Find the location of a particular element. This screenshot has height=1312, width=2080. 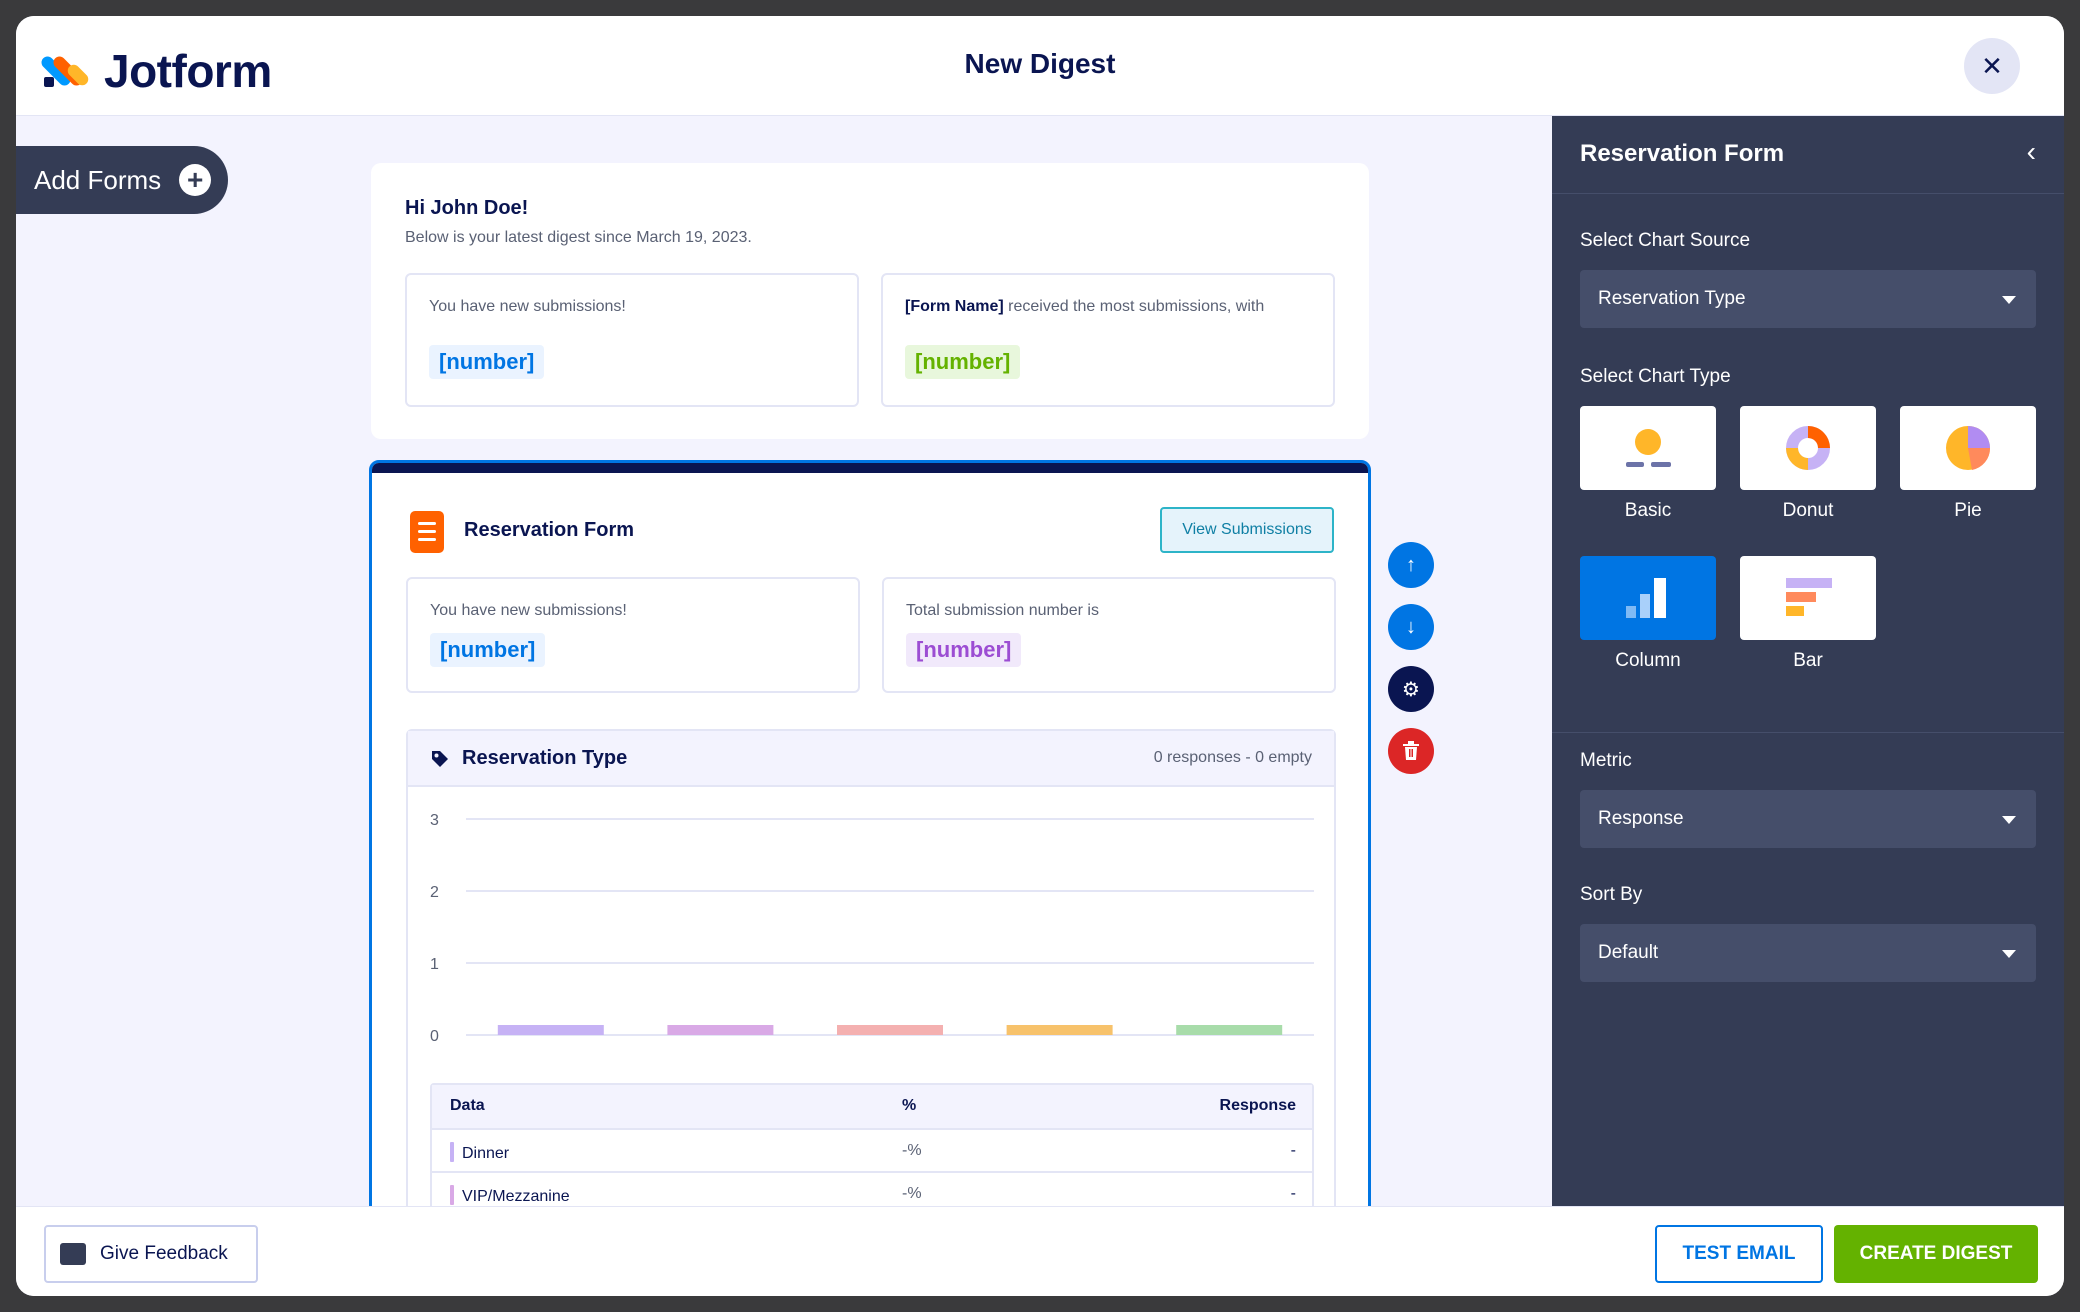

chart-type-bar is located at coordinates (1808, 598).